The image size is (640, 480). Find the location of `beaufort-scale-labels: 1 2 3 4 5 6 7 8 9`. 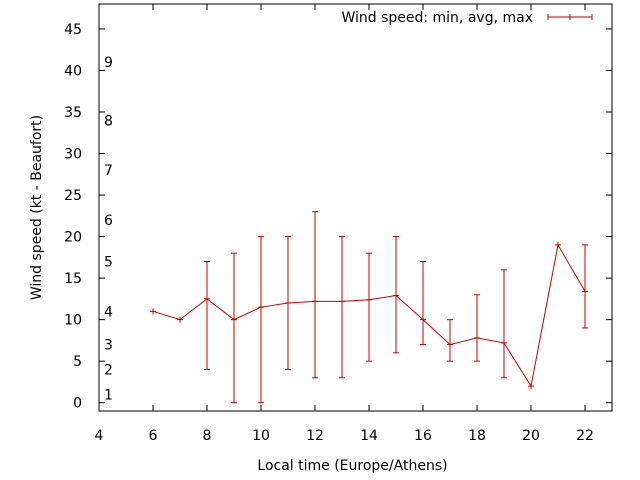

beaufort-scale-labels: 1 2 3 4 5 6 7 8 9 is located at coordinates (108, 229).